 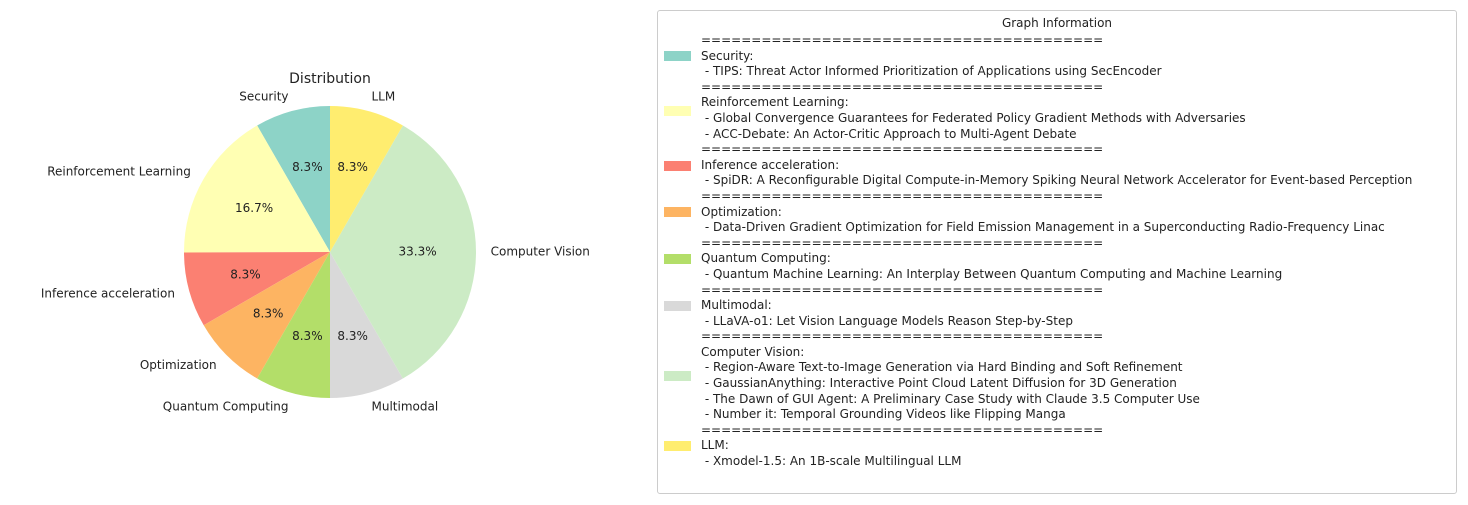 I want to click on legend-heading: Computer Vision:, so click(x=753, y=351).